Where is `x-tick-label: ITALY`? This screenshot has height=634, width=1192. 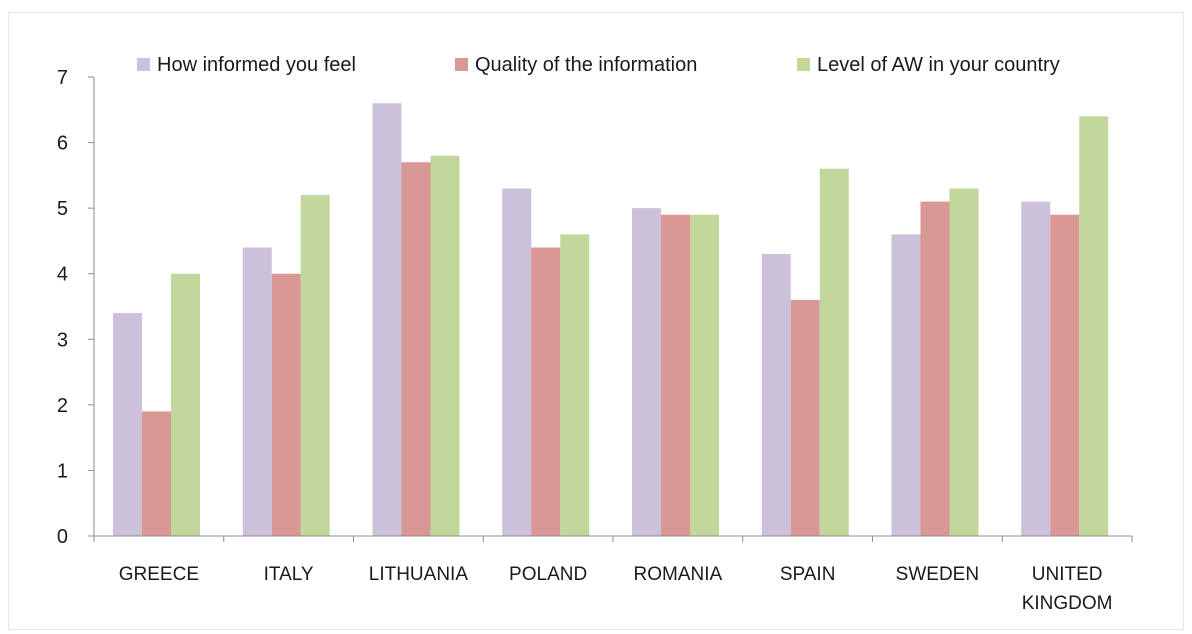 x-tick-label: ITALY is located at coordinates (289, 574).